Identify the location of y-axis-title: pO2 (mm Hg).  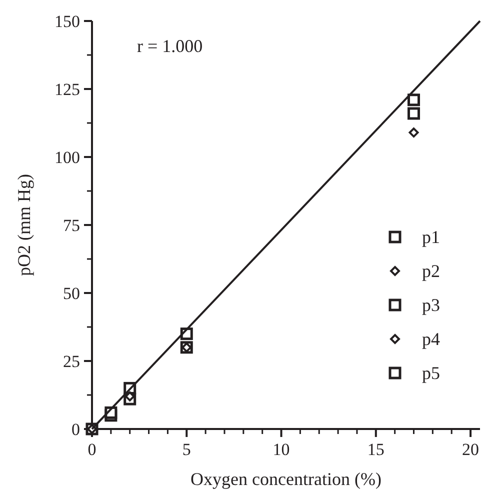
(24, 225).